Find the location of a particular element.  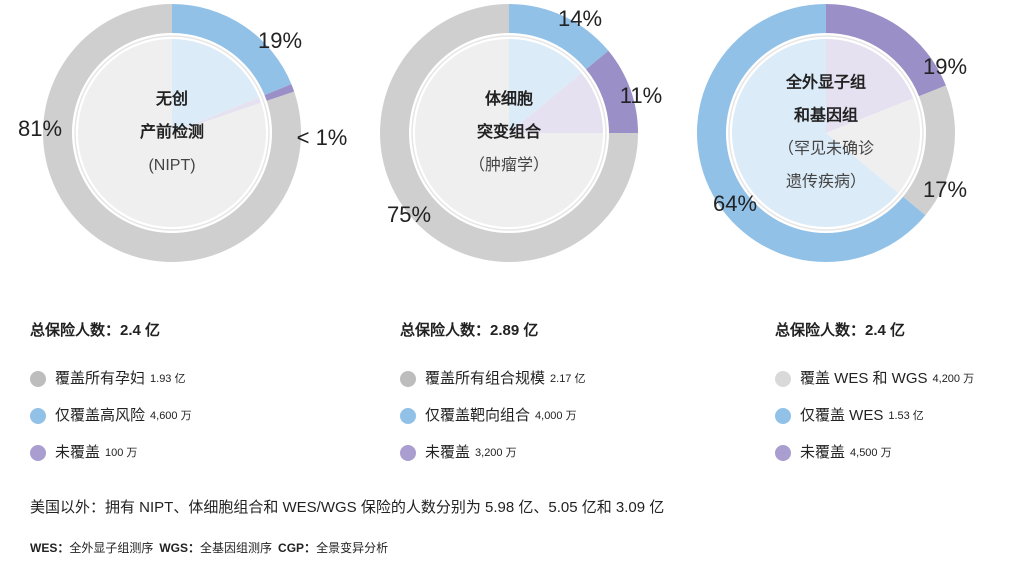

center-label: 产前检测 is located at coordinates (172, 131).